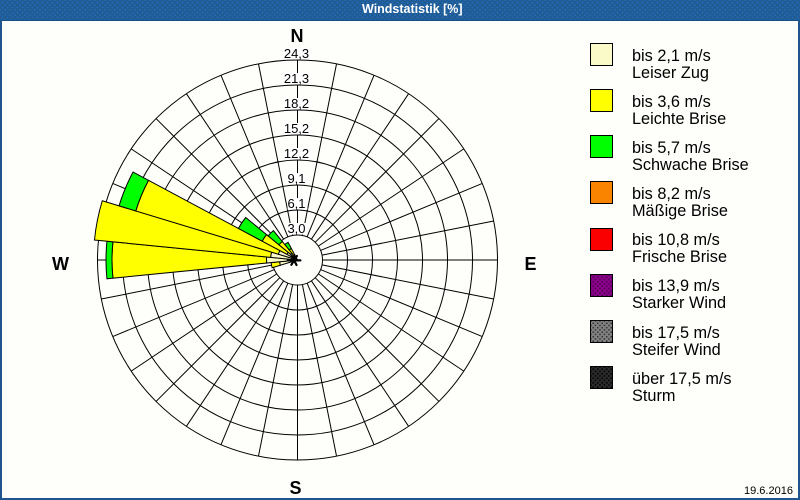 This screenshot has width=800, height=500. Describe the element at coordinates (296, 228) in the screenshot. I see `svg-text: 3,0` at that location.